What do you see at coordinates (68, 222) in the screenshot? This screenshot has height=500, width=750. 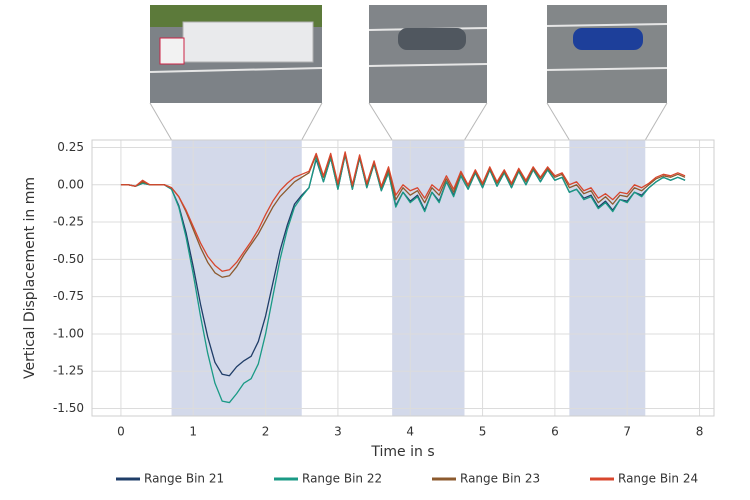 I see `y-tick-label: -0.25` at bounding box center [68, 222].